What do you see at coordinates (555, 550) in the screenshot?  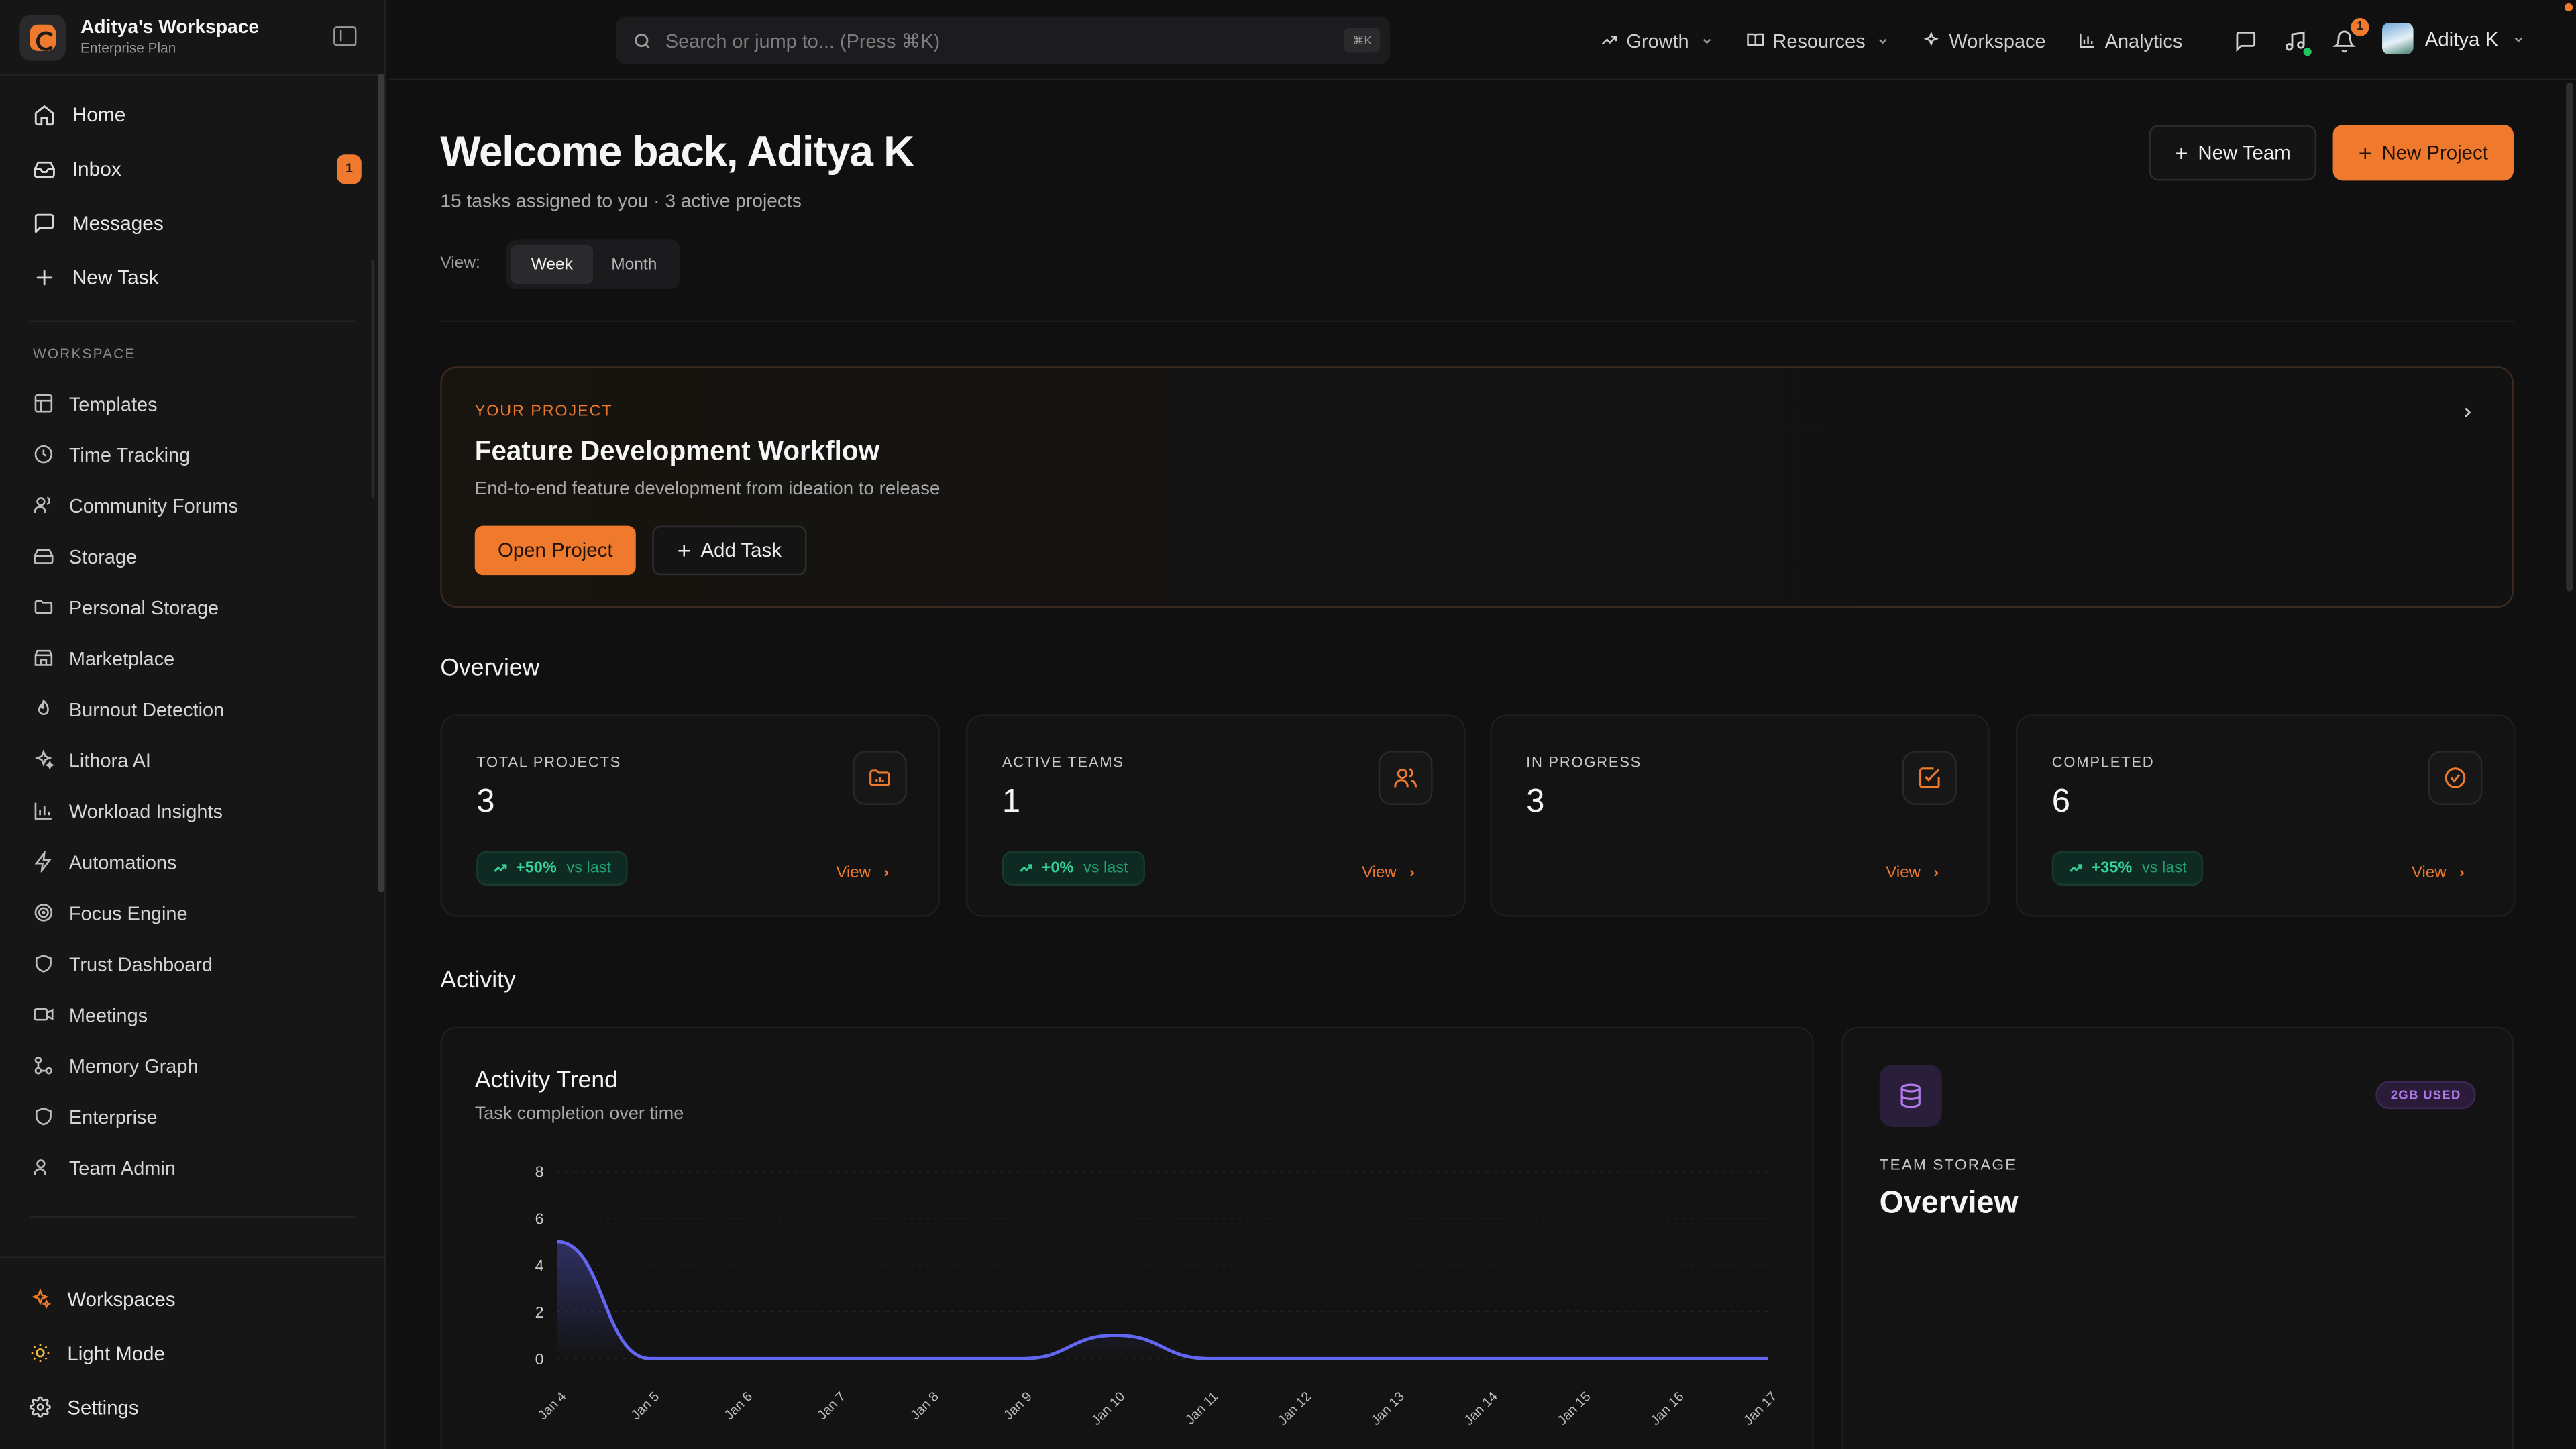 I see `open-project-button: Open Project` at bounding box center [555, 550].